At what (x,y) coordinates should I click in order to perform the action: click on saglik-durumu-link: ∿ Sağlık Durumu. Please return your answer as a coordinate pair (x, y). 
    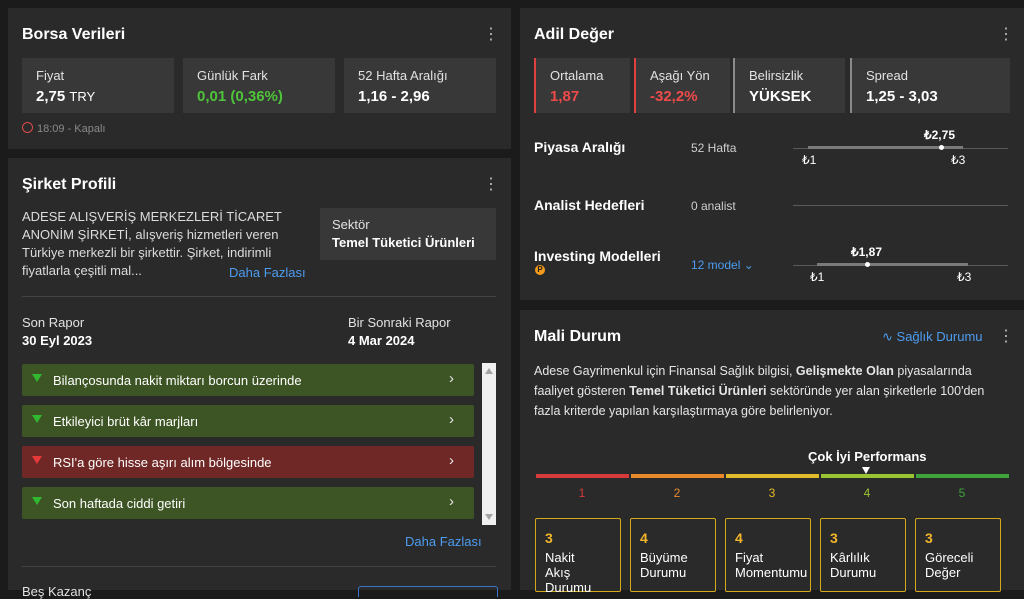
    Looking at the image, I should click on (932, 336).